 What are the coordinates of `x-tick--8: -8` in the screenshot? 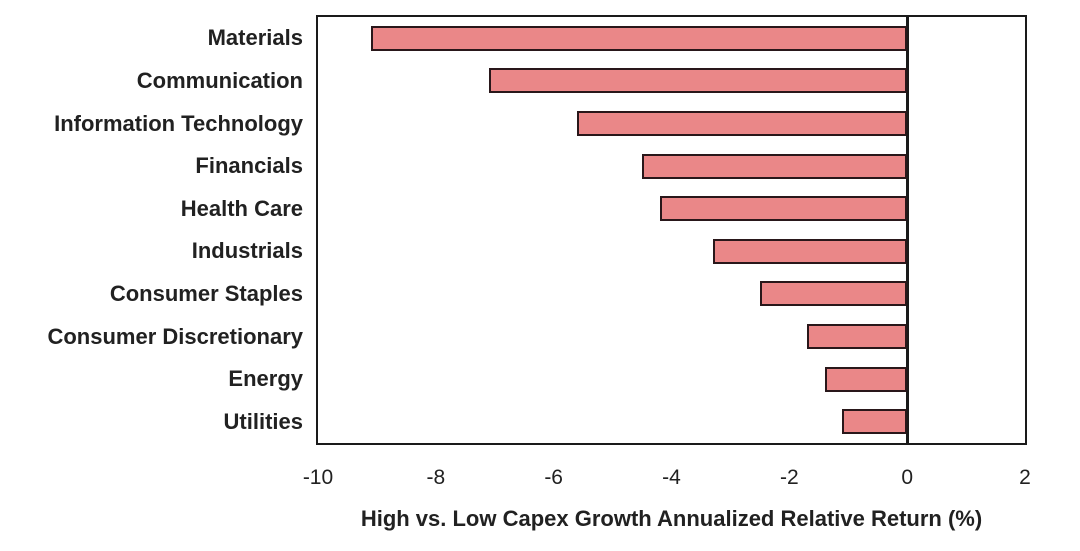 It's located at (436, 477).